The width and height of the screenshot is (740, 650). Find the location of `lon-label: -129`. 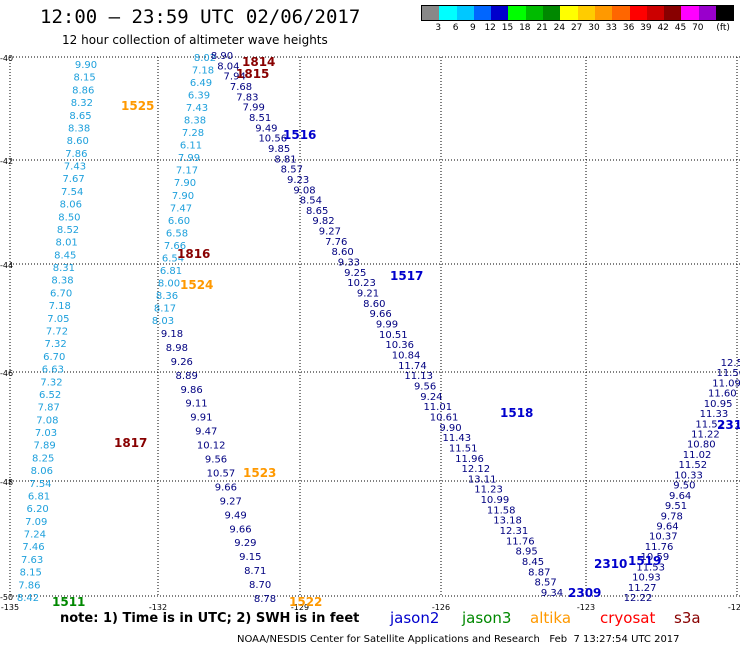

lon-label: -129 is located at coordinates (300, 607).